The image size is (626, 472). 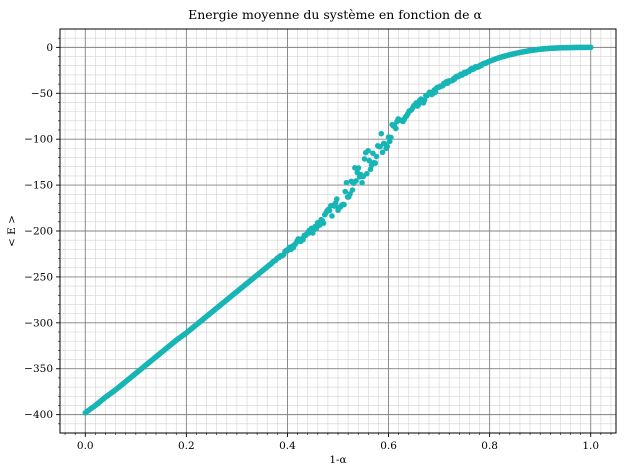 What do you see at coordinates (49, 48) in the screenshot?
I see `y-tick-label: 0` at bounding box center [49, 48].